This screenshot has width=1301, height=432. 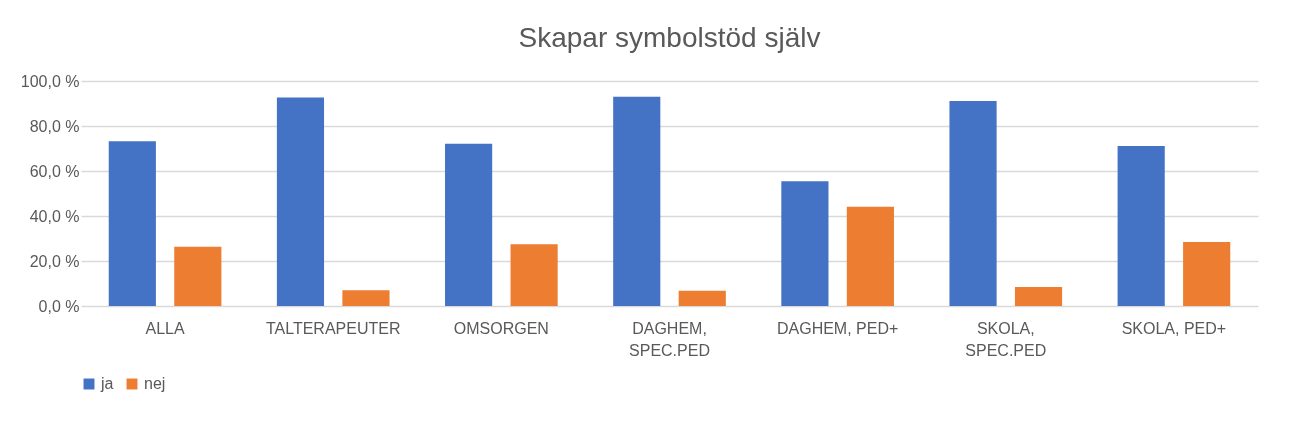 I want to click on y-tick-label: 100,0 %, so click(x=50, y=81).